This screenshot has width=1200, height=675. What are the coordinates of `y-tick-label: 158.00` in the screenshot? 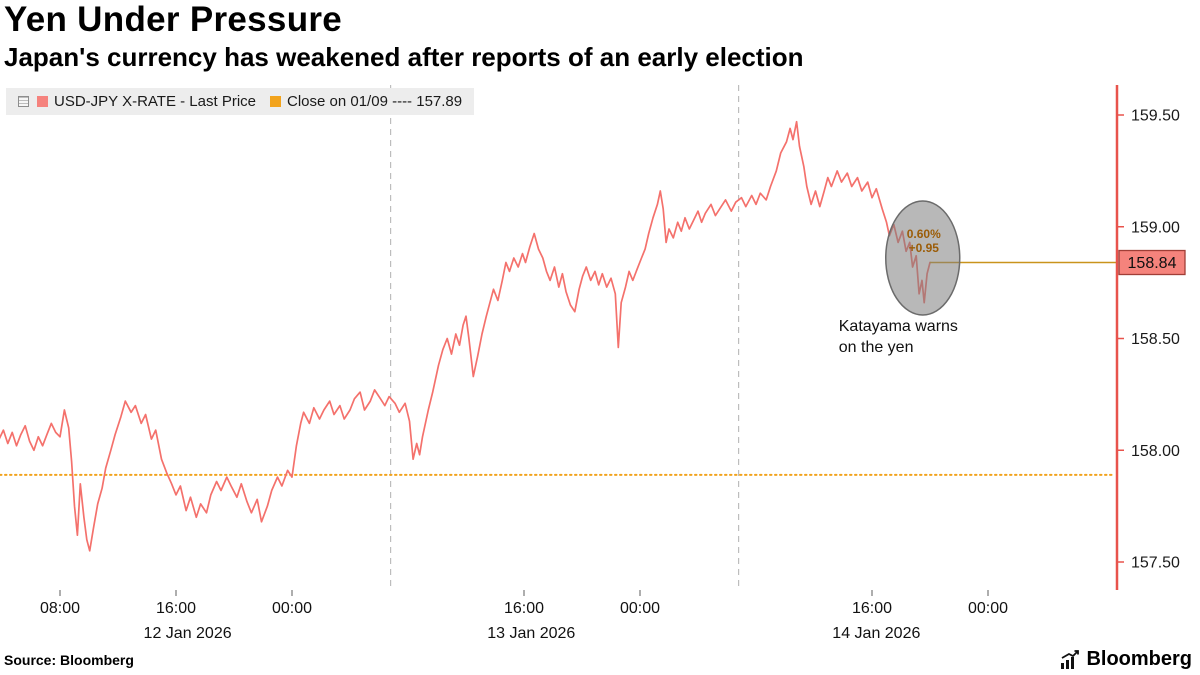 It's located at (1155, 451).